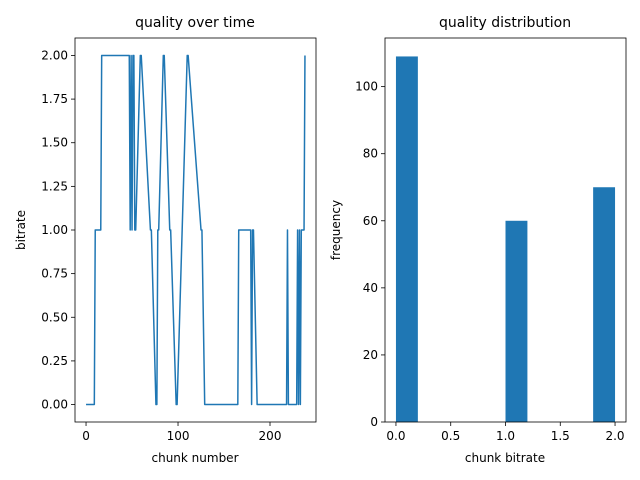 This screenshot has width=640, height=480. What do you see at coordinates (450, 436) in the screenshot?
I see `histogram-xtick-label: 0.5` at bounding box center [450, 436].